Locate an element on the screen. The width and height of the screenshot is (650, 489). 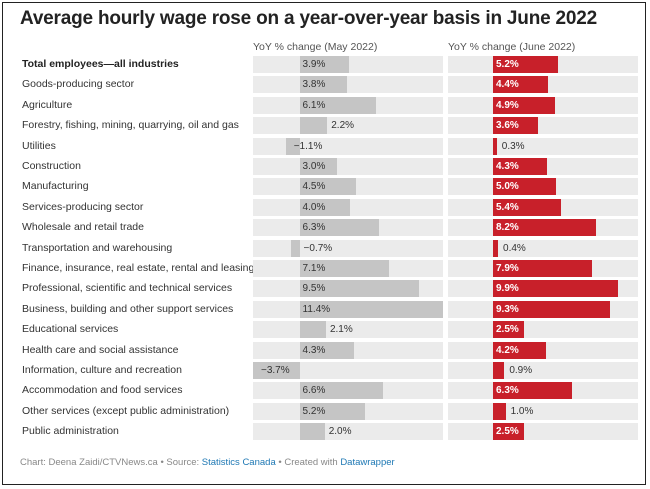
row-label: Goods-producing sector is located at coordinates (78, 84).